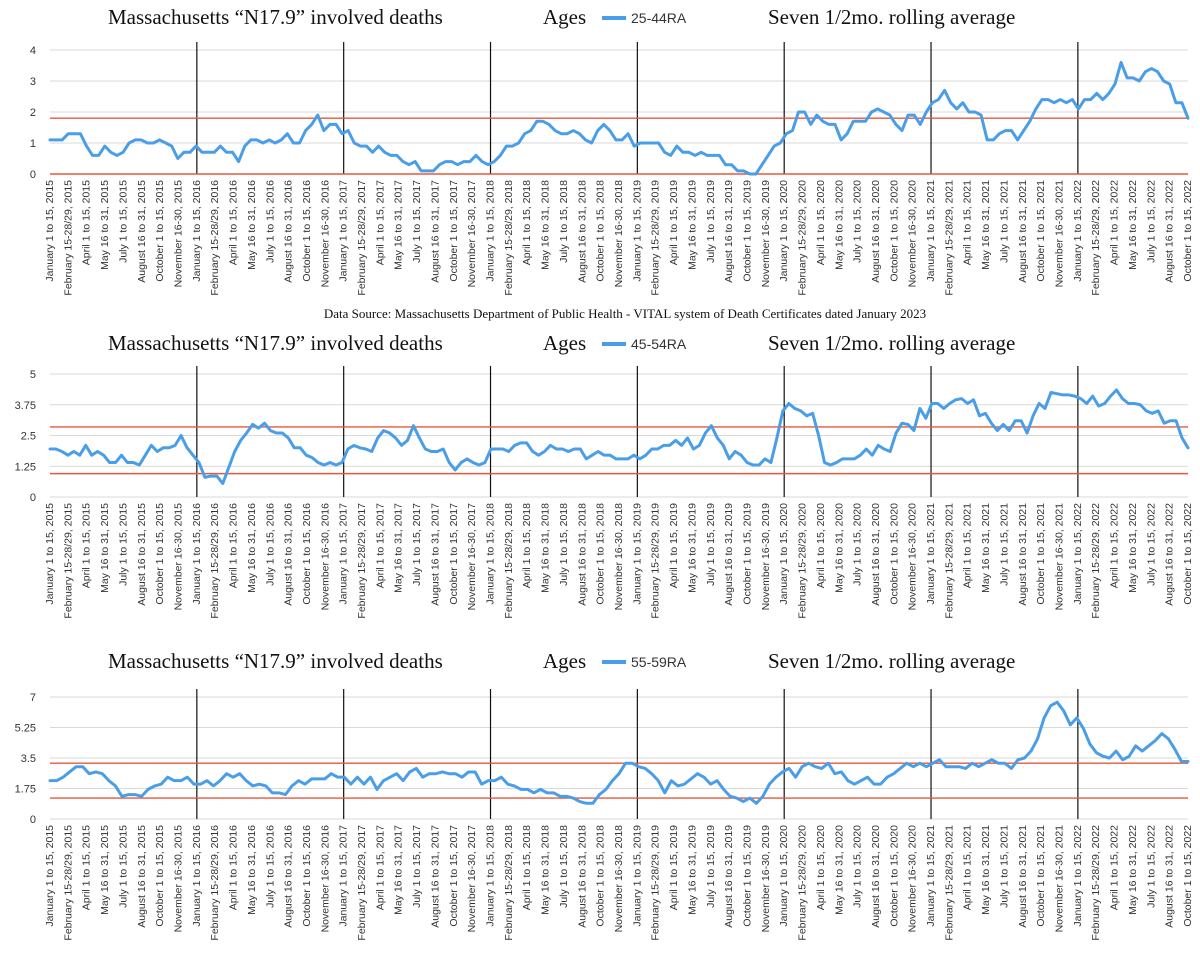  I want to click on x-tick-label: October 1 to 15, 2021, so click(1041, 554).